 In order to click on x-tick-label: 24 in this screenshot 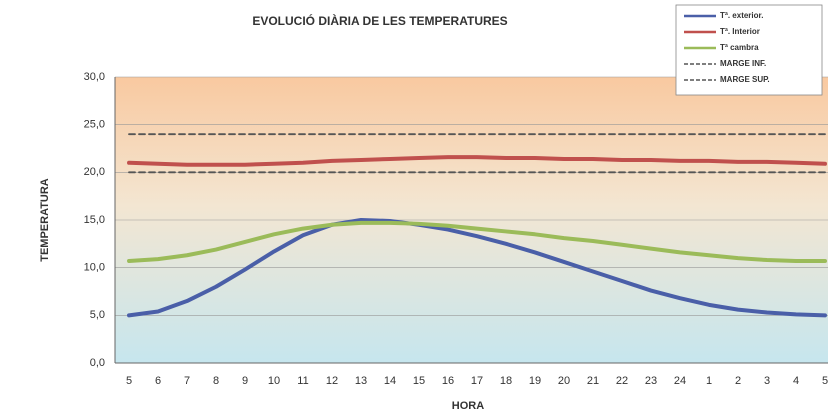, I will do `click(680, 381)`.